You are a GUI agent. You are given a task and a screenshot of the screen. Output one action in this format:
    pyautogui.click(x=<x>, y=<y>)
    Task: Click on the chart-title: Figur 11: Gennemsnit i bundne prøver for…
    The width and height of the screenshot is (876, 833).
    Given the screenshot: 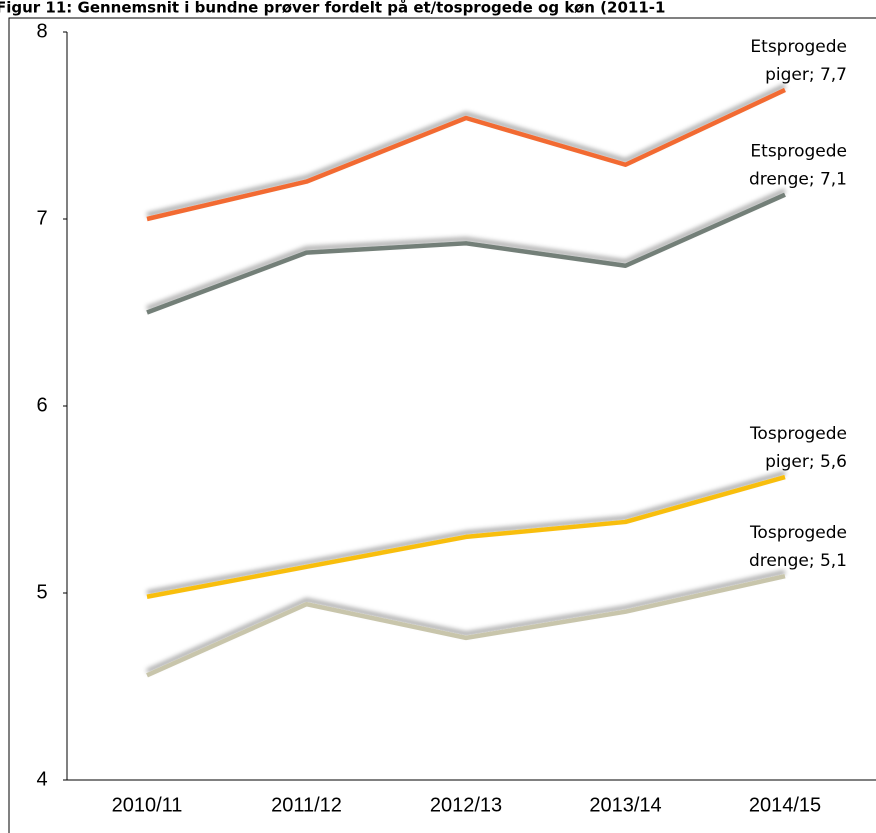 What is the action you would take?
    pyautogui.click(x=332, y=8)
    